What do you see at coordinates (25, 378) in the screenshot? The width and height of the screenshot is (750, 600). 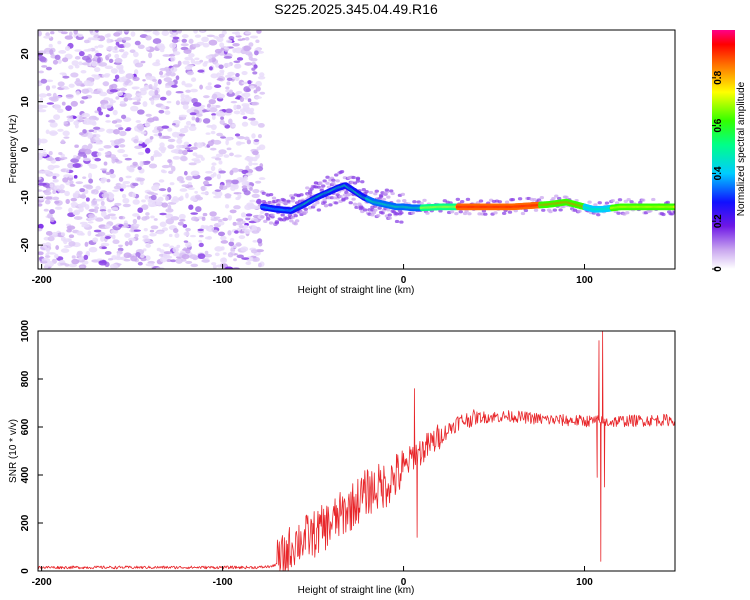 I see `y-tick-label: 800` at bounding box center [25, 378].